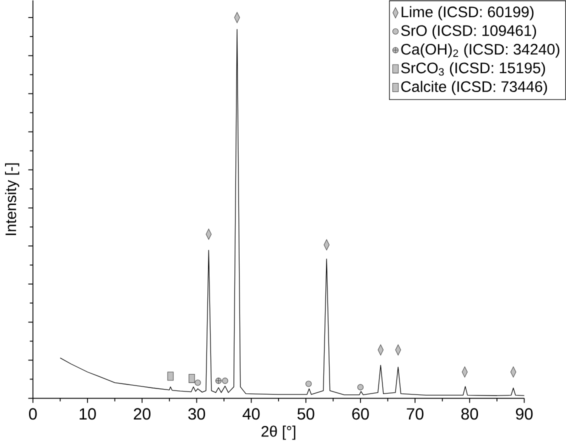 This screenshot has width=566, height=445. I want to click on legend-label: SrO (ICSD: 109461), so click(468, 32).